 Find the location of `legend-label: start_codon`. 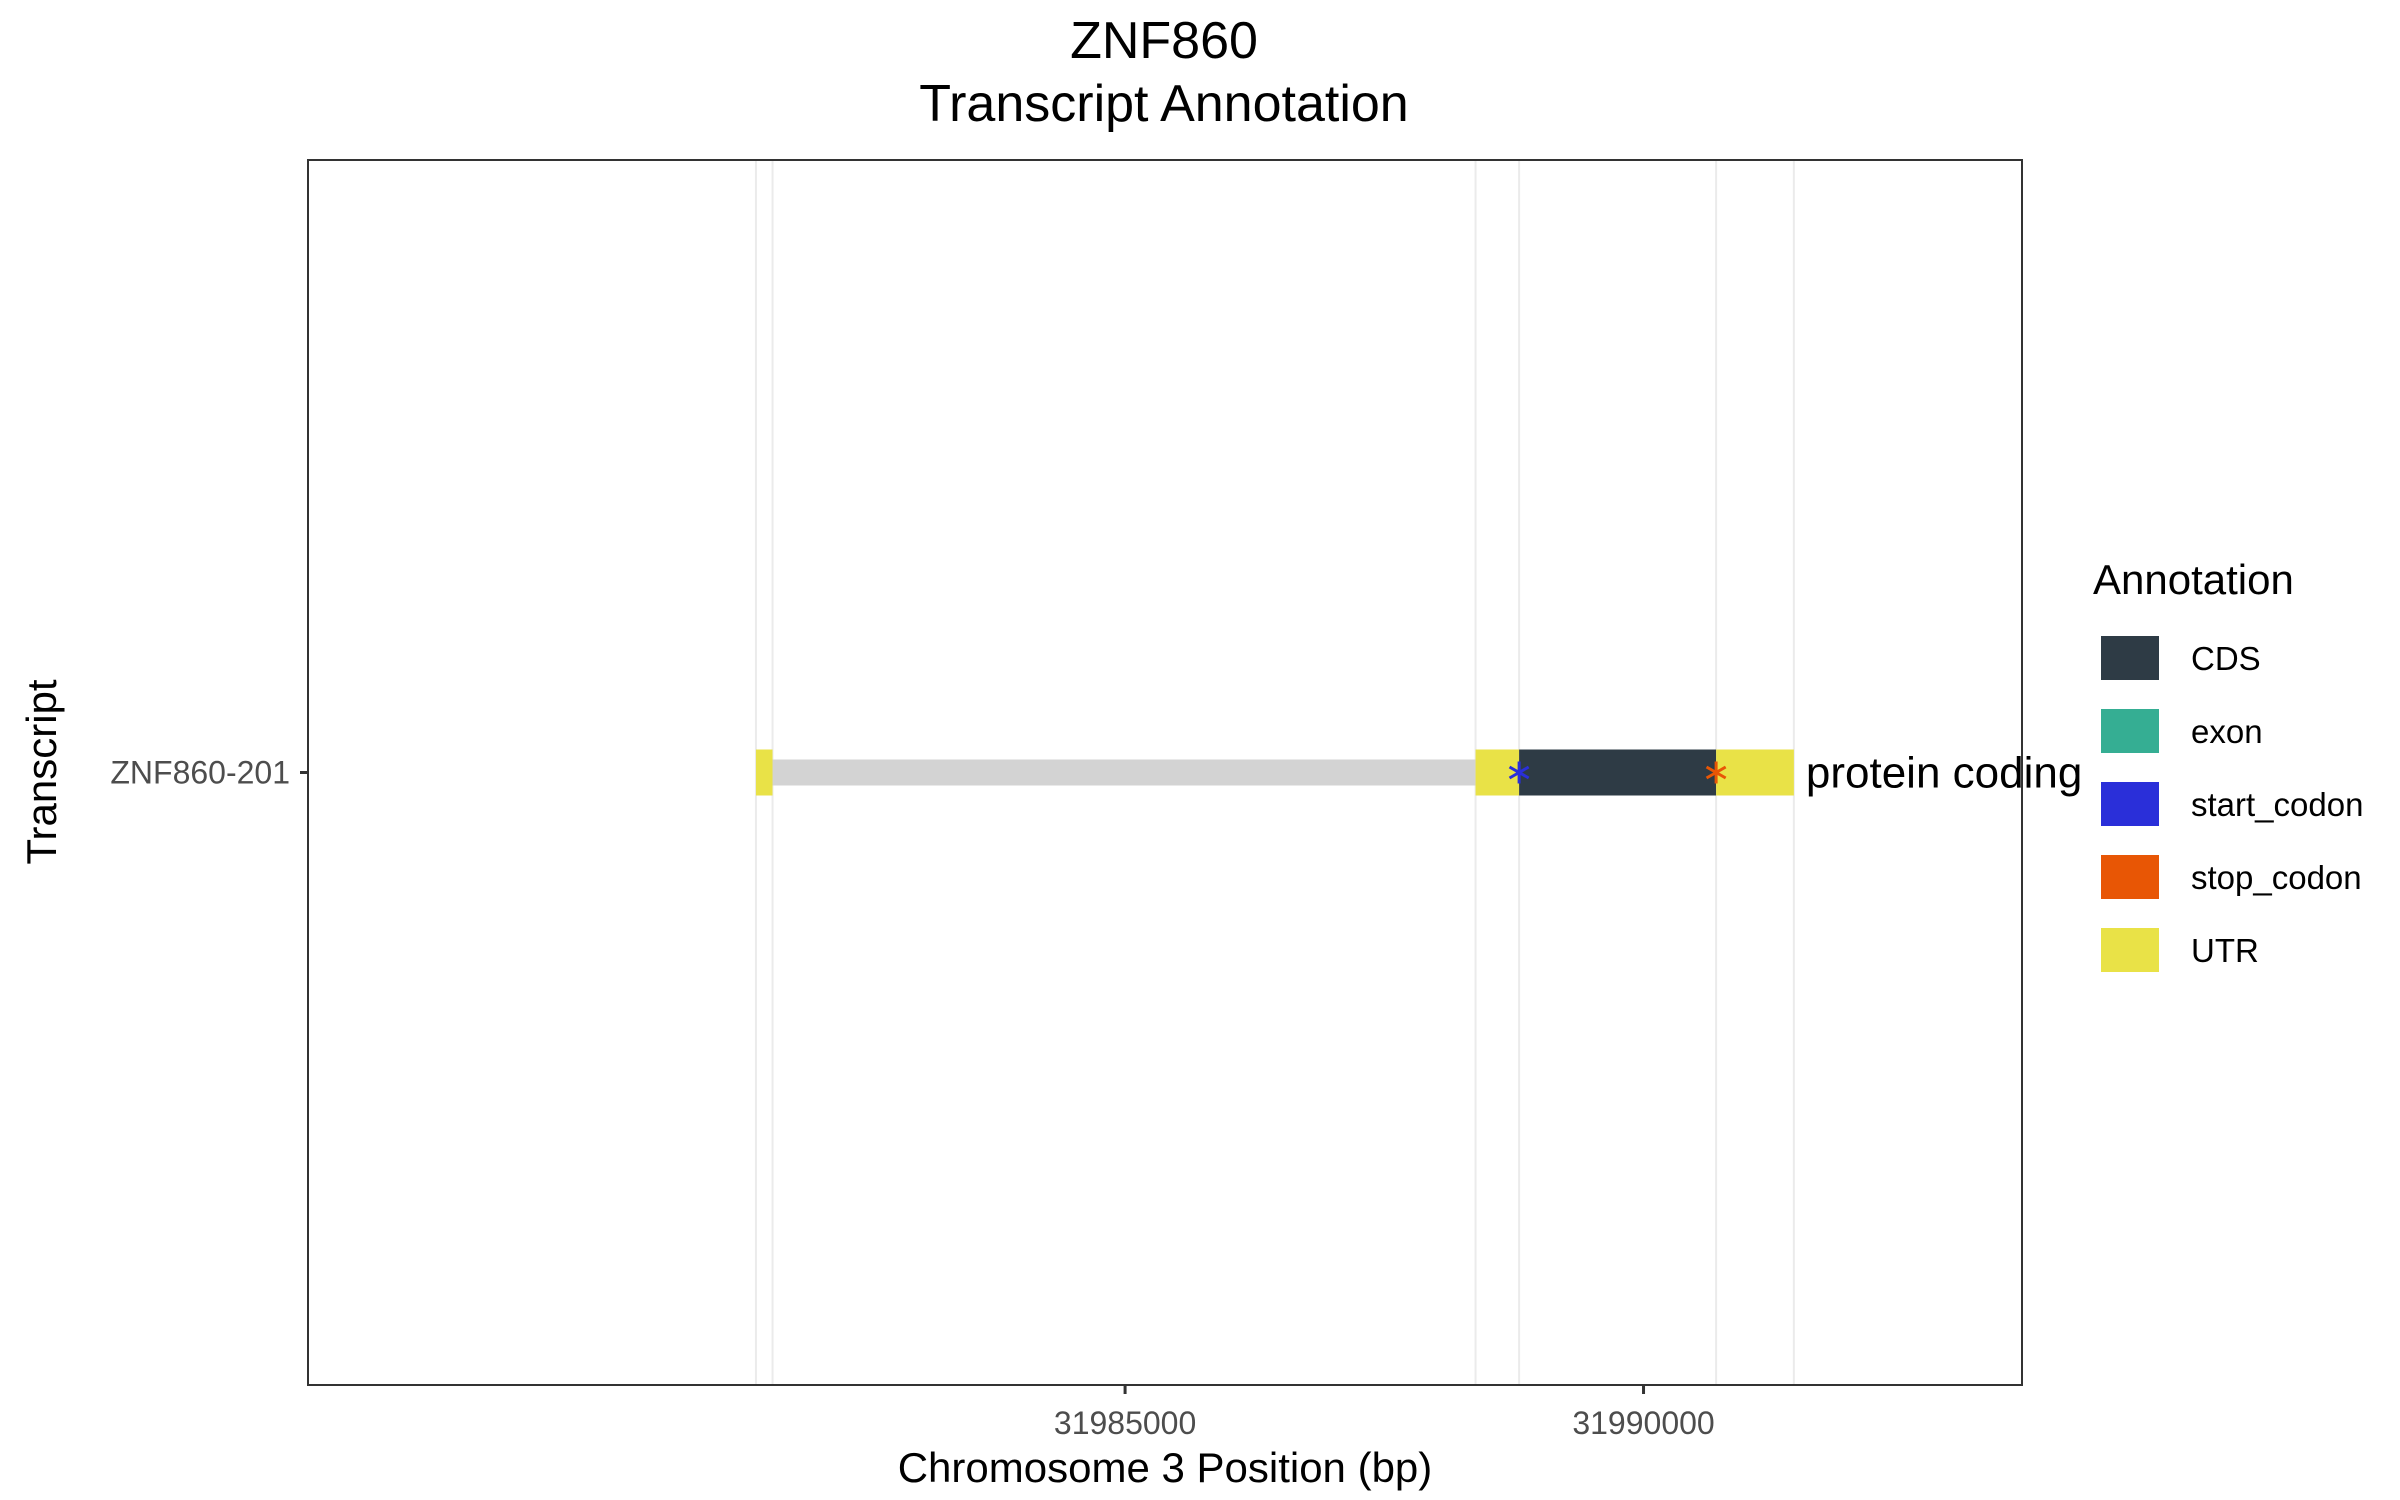

legend-label: start_codon is located at coordinates (2277, 804).